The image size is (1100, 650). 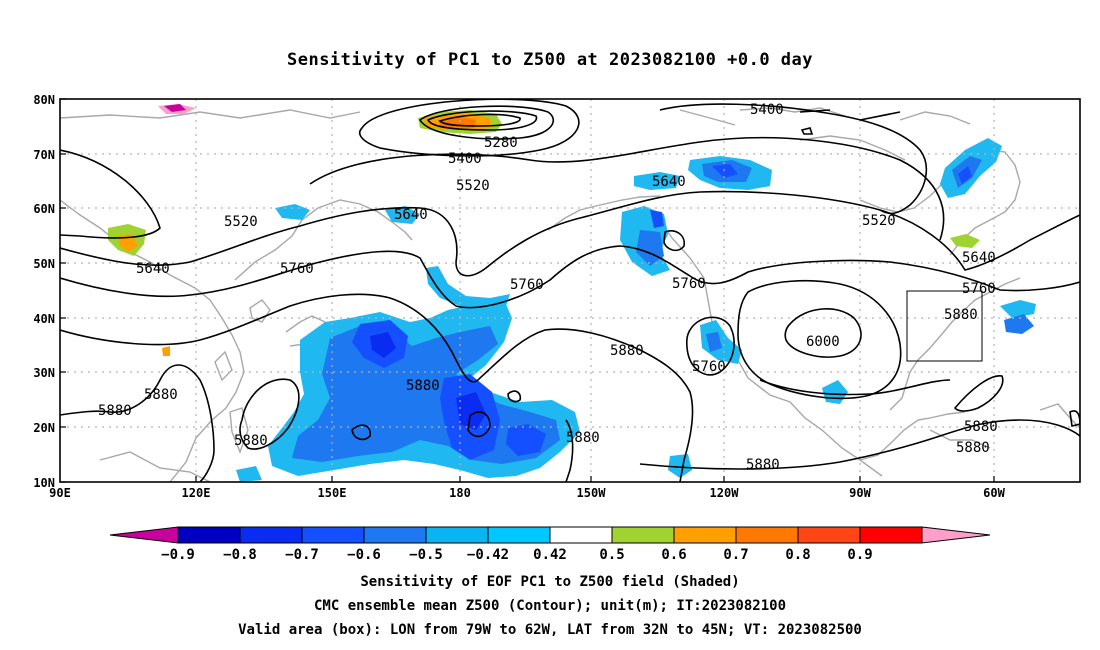 I want to click on lat-label: 60N, so click(x=44, y=209).